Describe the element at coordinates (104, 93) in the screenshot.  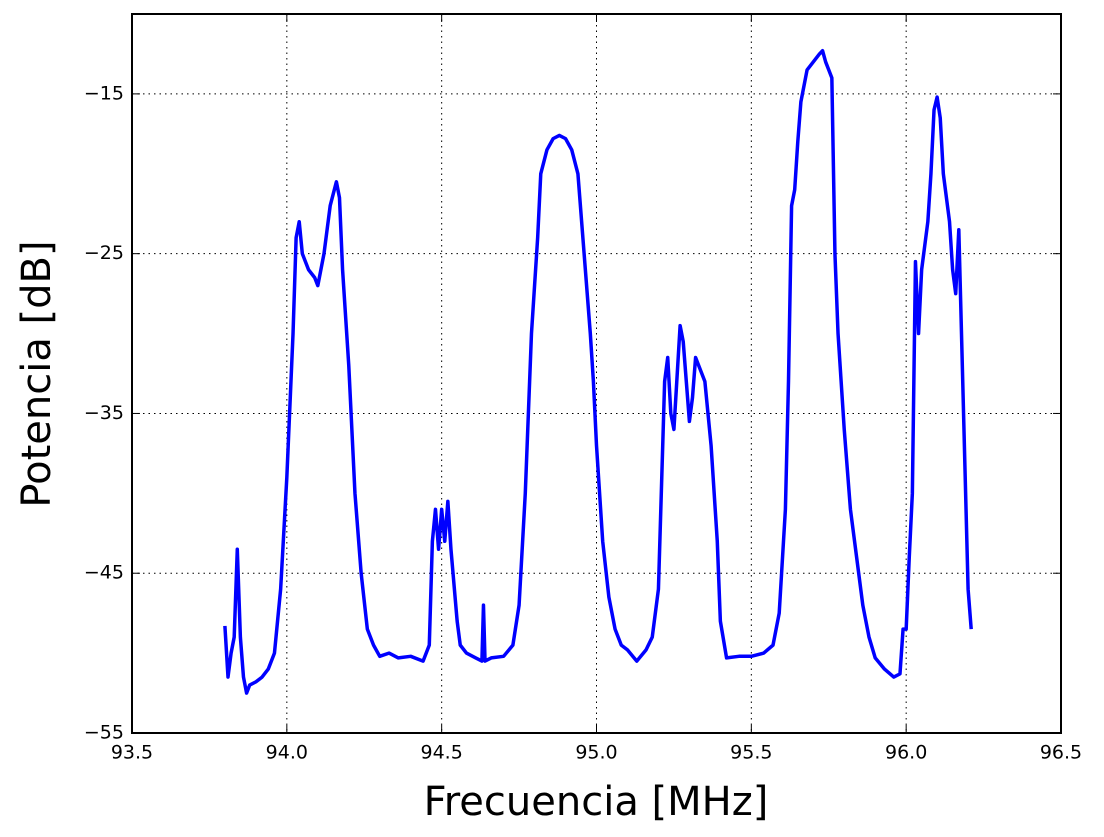
I see `y-tick-label: −15` at that location.